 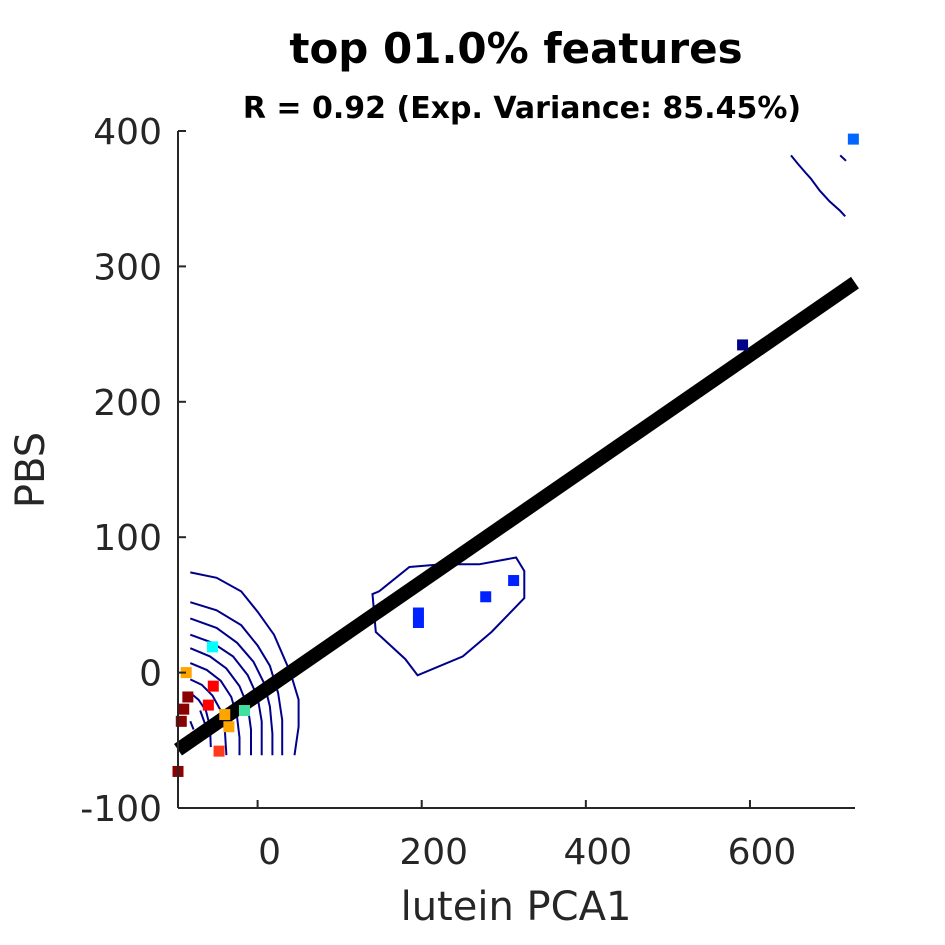 I want to click on x-ticks: 0 200 400 600, so click(x=526, y=836).